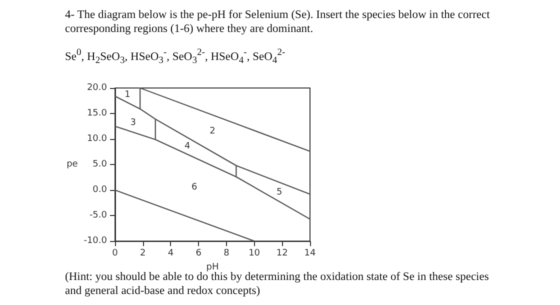 The height and width of the screenshot is (305, 560). What do you see at coordinates (187, 147) in the screenshot?
I see `annotation: 4` at bounding box center [187, 147].